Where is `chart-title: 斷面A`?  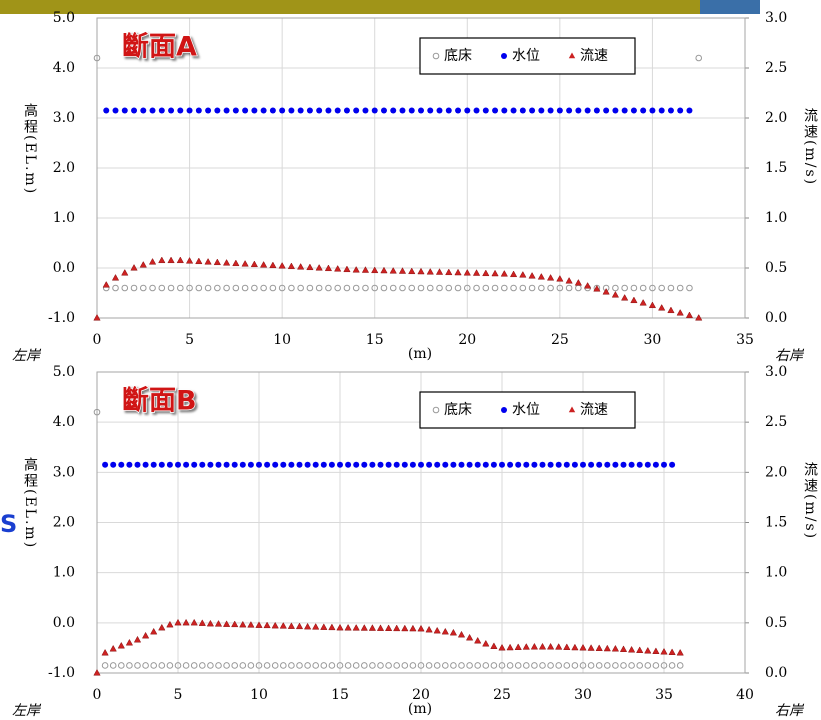
chart-title: 斷面A is located at coordinates (159, 47).